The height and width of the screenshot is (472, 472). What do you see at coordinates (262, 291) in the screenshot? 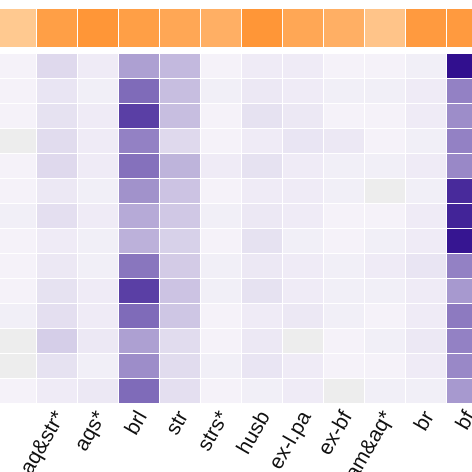
I see `heatmap-cell-r9-c6` at bounding box center [262, 291].